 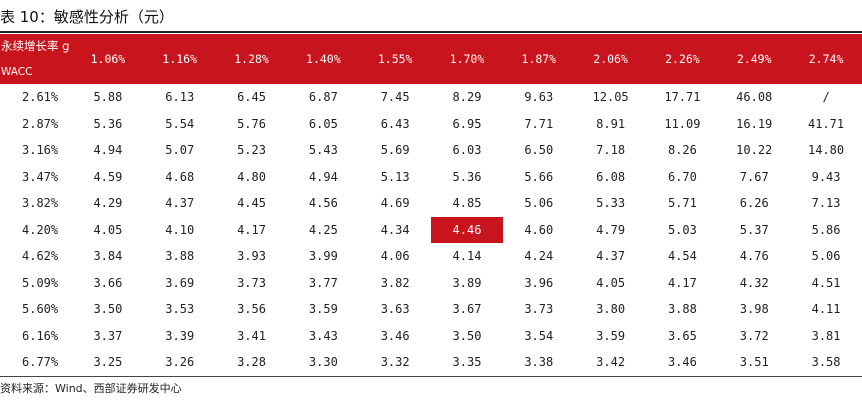 I want to click on growth-rate-header: 2.26%, so click(x=682, y=59).